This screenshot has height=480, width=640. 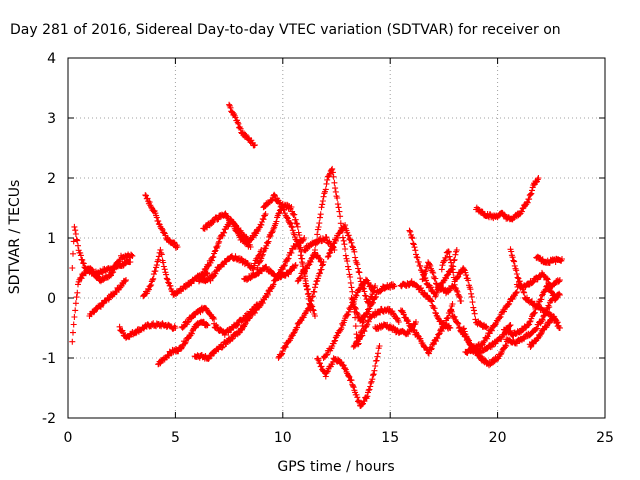 What do you see at coordinates (605, 438) in the screenshot?
I see `x-tick-label: 25` at bounding box center [605, 438].